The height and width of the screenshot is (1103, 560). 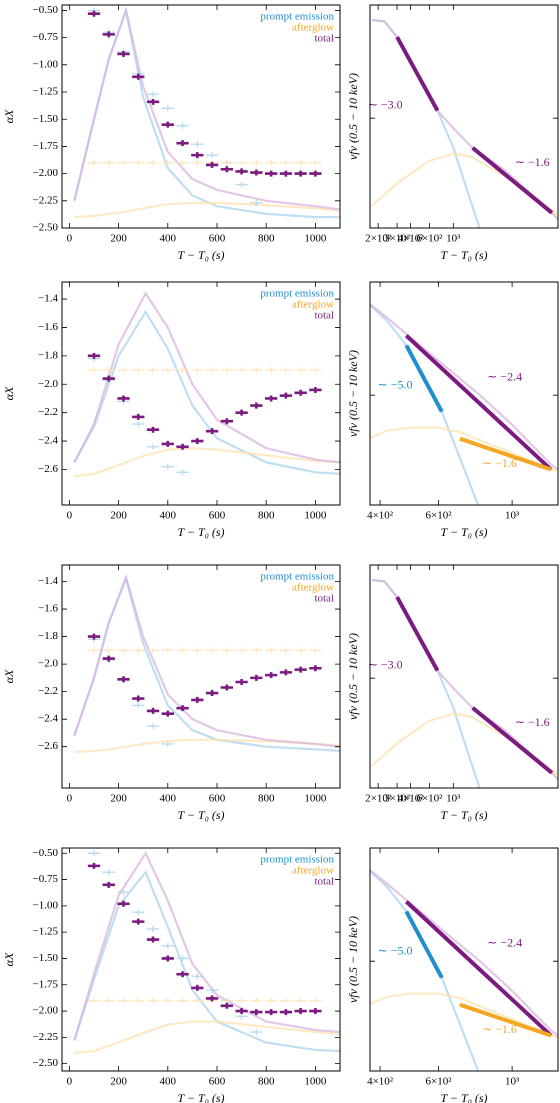 What do you see at coordinates (48, 412) in the screenshot?
I see `y-tick-label: −2.2` at bounding box center [48, 412].